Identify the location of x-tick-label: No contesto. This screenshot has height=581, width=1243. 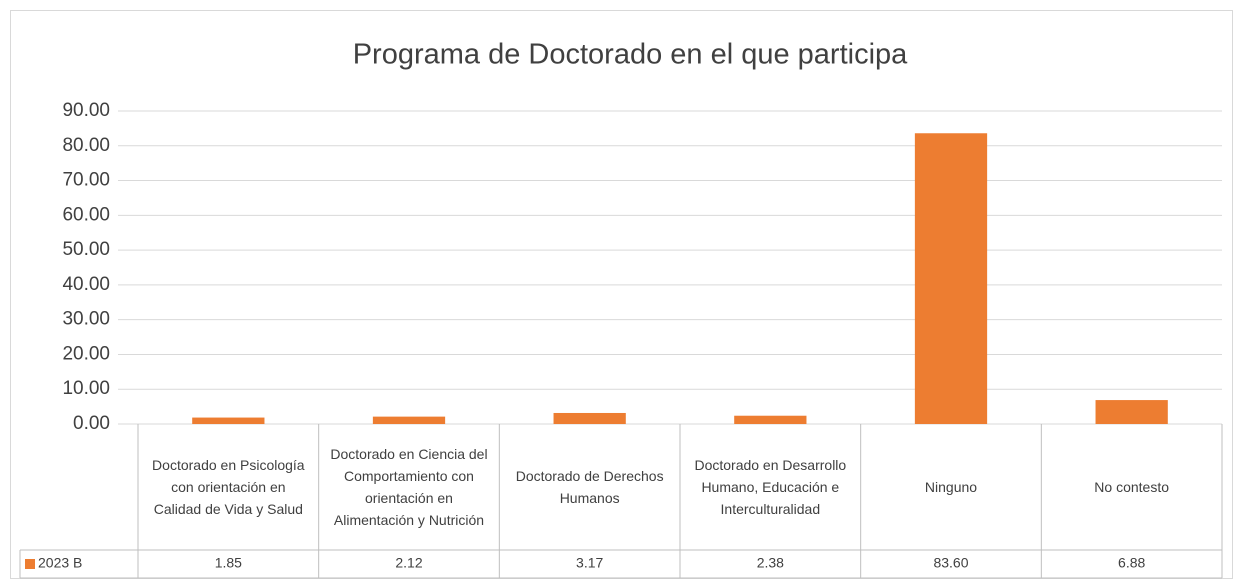
(1132, 487).